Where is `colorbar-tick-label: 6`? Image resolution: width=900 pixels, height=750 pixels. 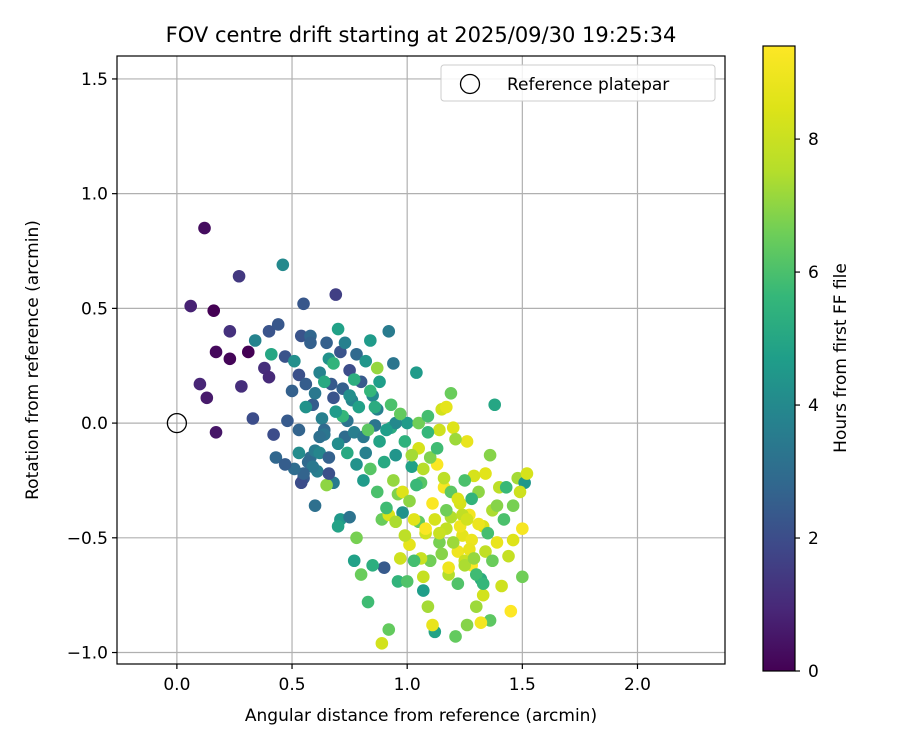 colorbar-tick-label: 6 is located at coordinates (813, 273).